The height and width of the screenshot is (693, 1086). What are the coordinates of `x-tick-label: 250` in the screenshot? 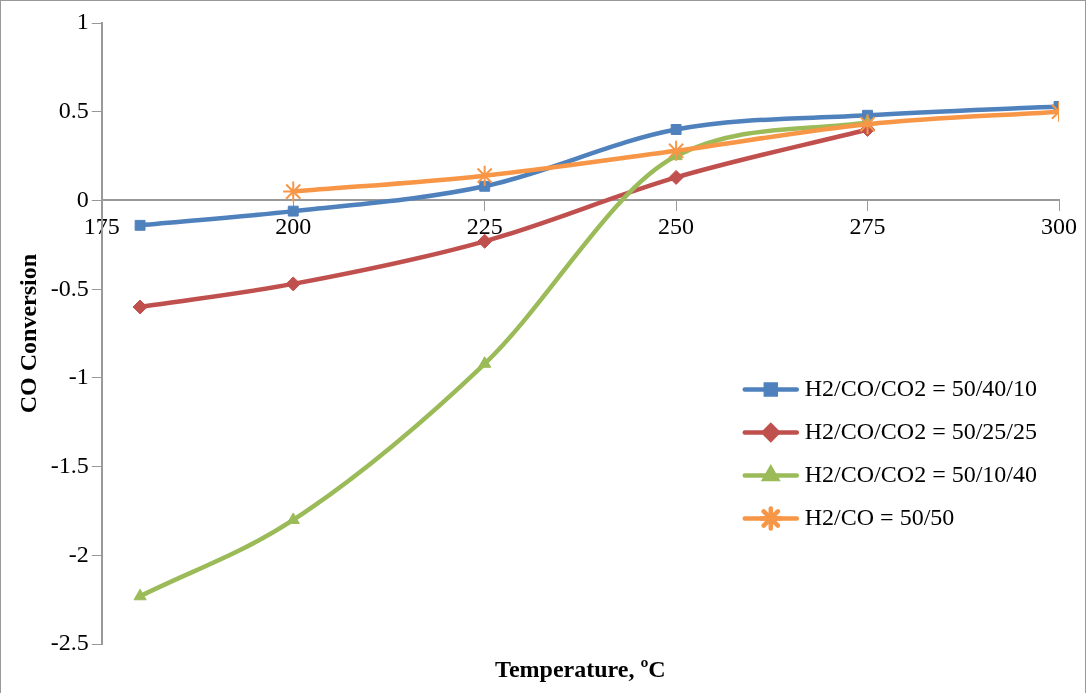 It's located at (676, 226).